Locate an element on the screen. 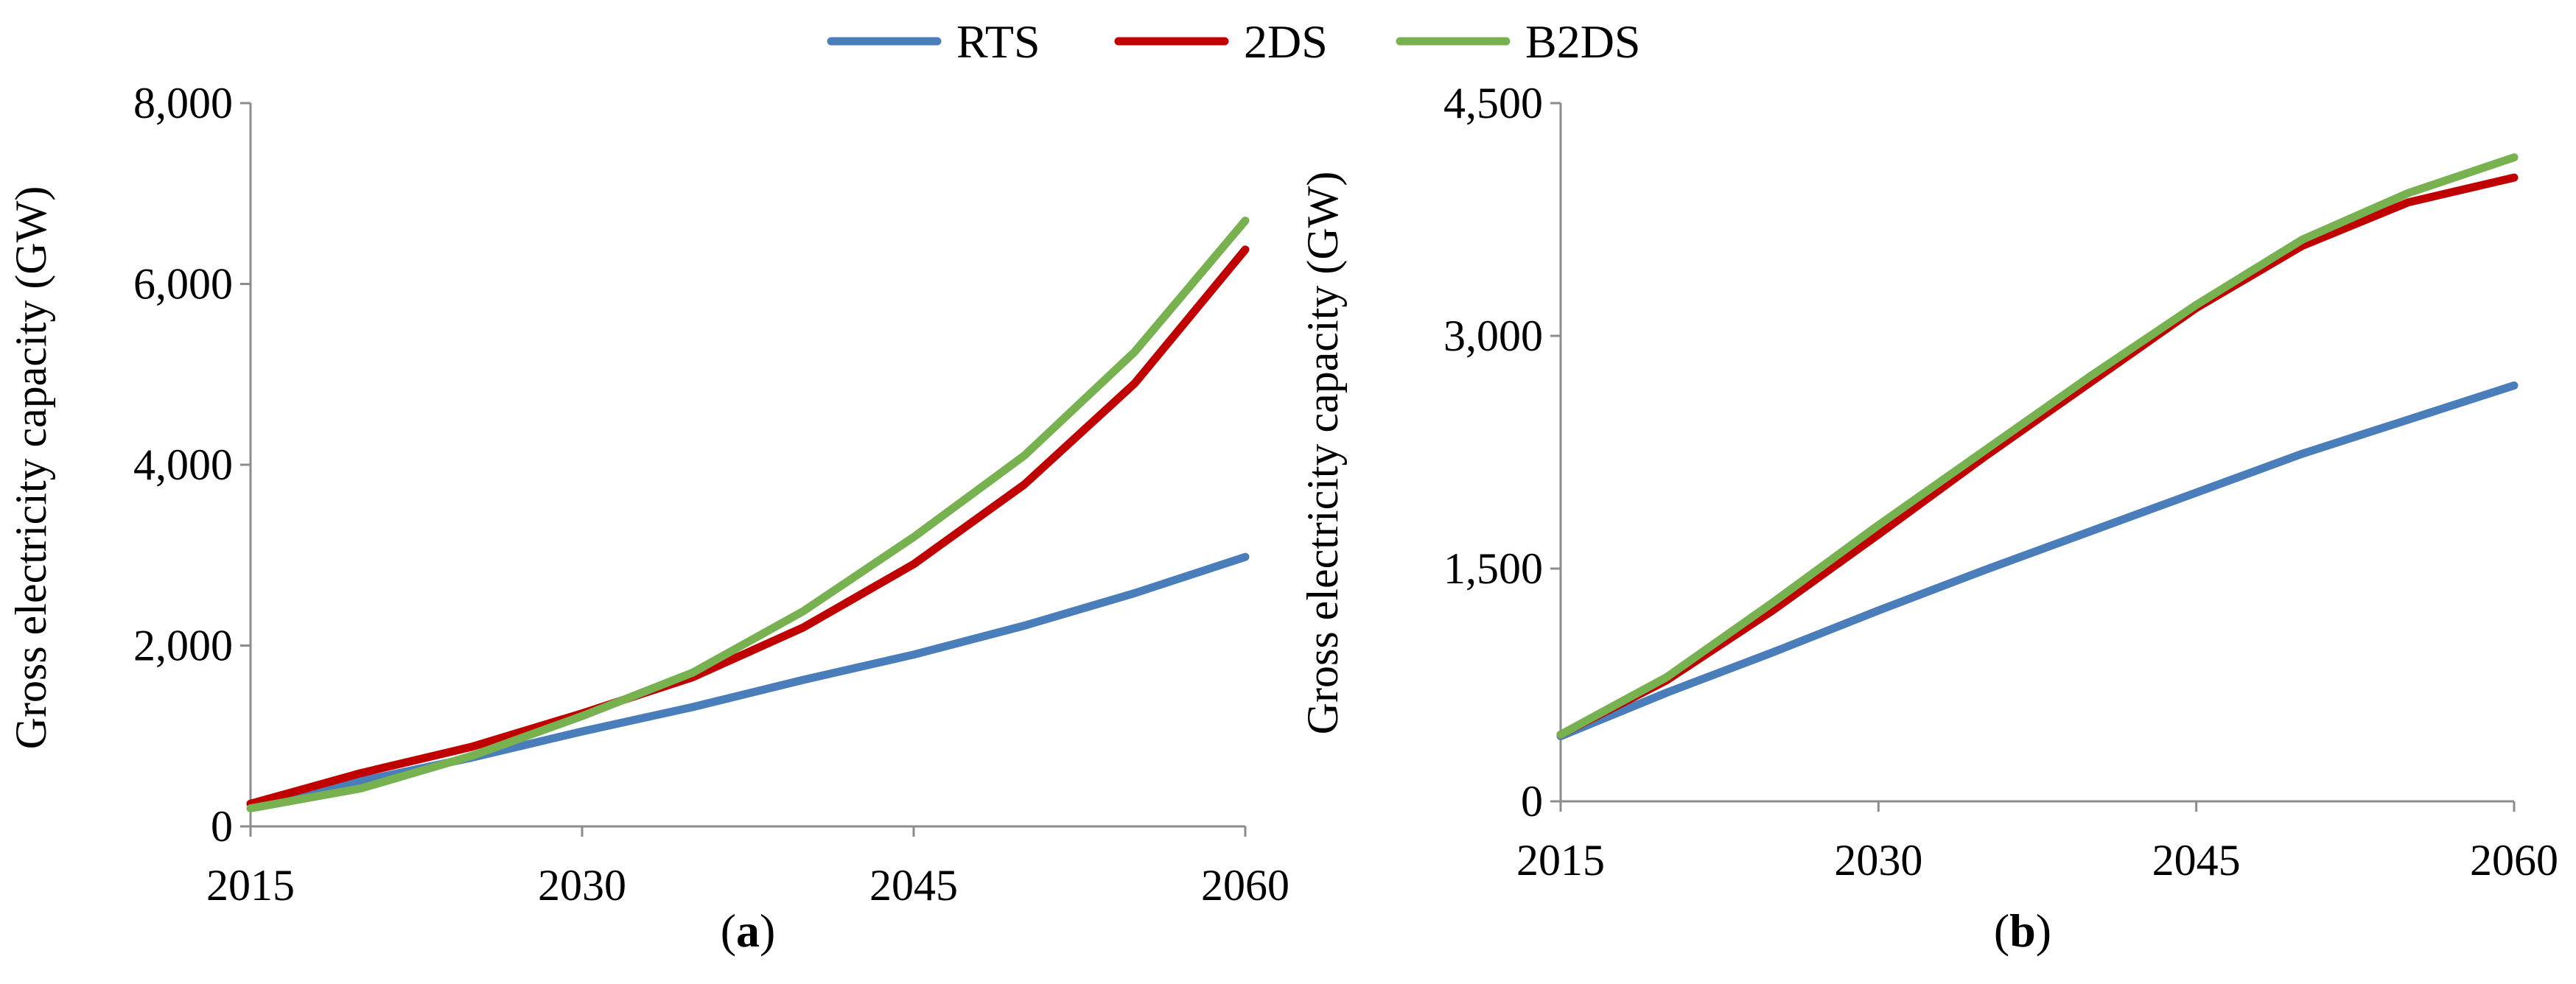 The image size is (2576, 984). panel-label: (a) is located at coordinates (748, 930).